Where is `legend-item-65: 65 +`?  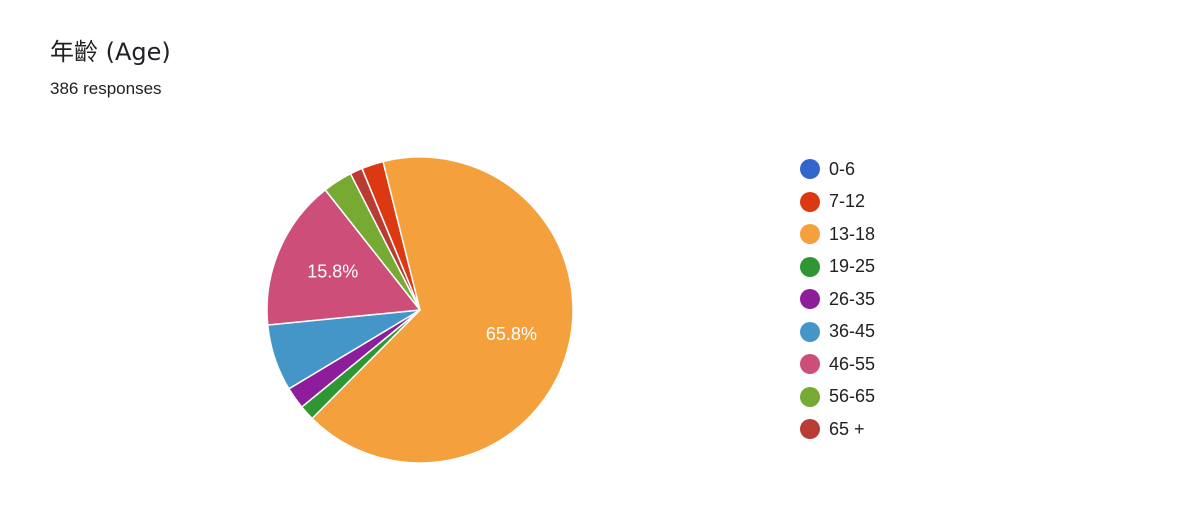 legend-item-65: 65 + is located at coordinates (837, 429).